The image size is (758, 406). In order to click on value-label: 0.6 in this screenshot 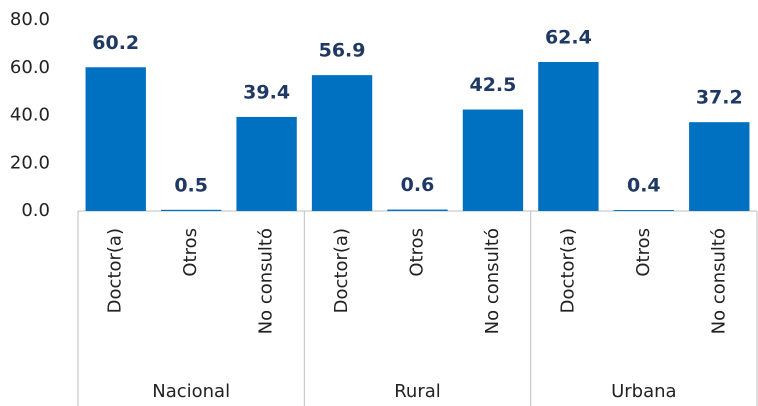, I will do `click(418, 185)`.